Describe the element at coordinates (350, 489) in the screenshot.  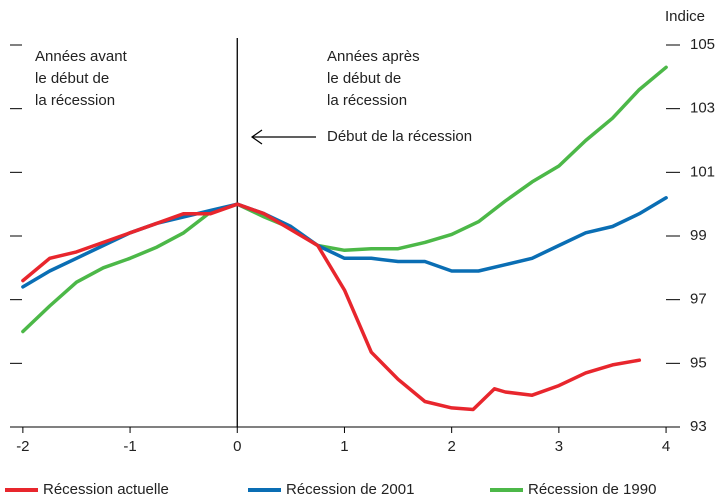
I see `legend-label: Récession de 2001` at that location.